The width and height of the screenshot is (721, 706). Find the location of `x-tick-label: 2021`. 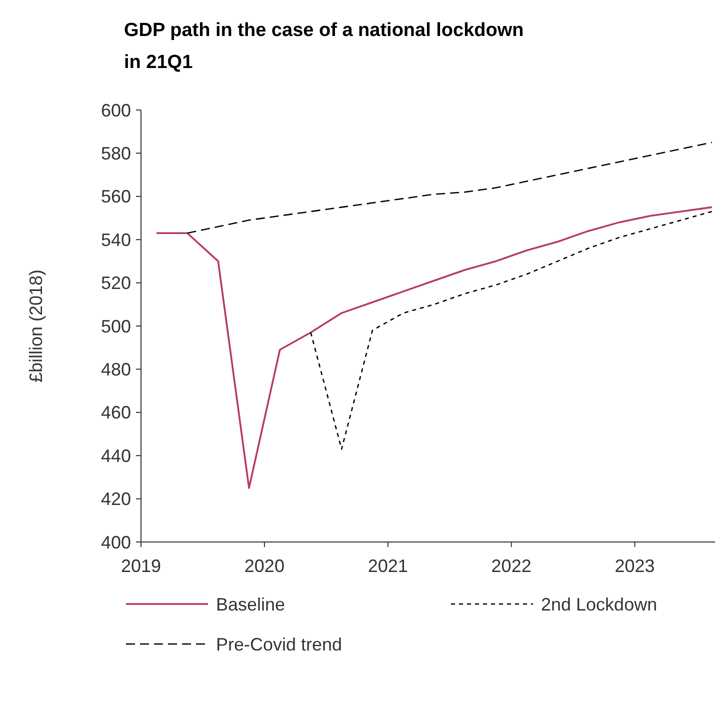

x-tick-label: 2021 is located at coordinates (388, 566).